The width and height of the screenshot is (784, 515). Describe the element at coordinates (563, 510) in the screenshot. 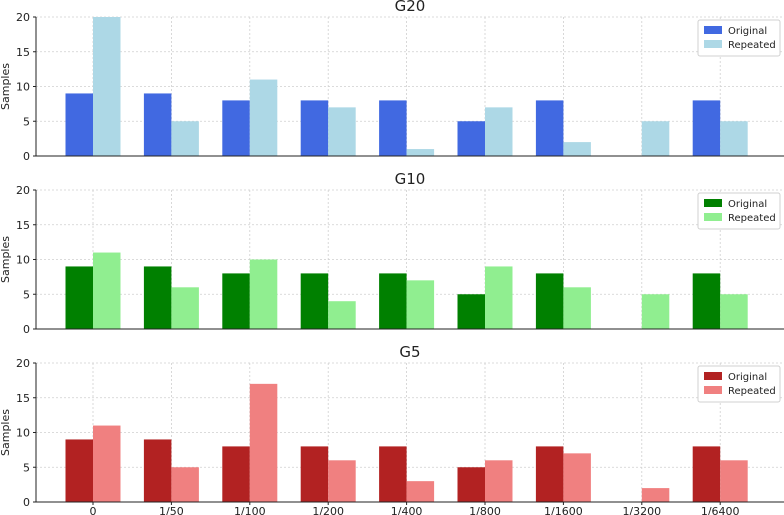

I see `x-tick-label: 1/1600` at that location.